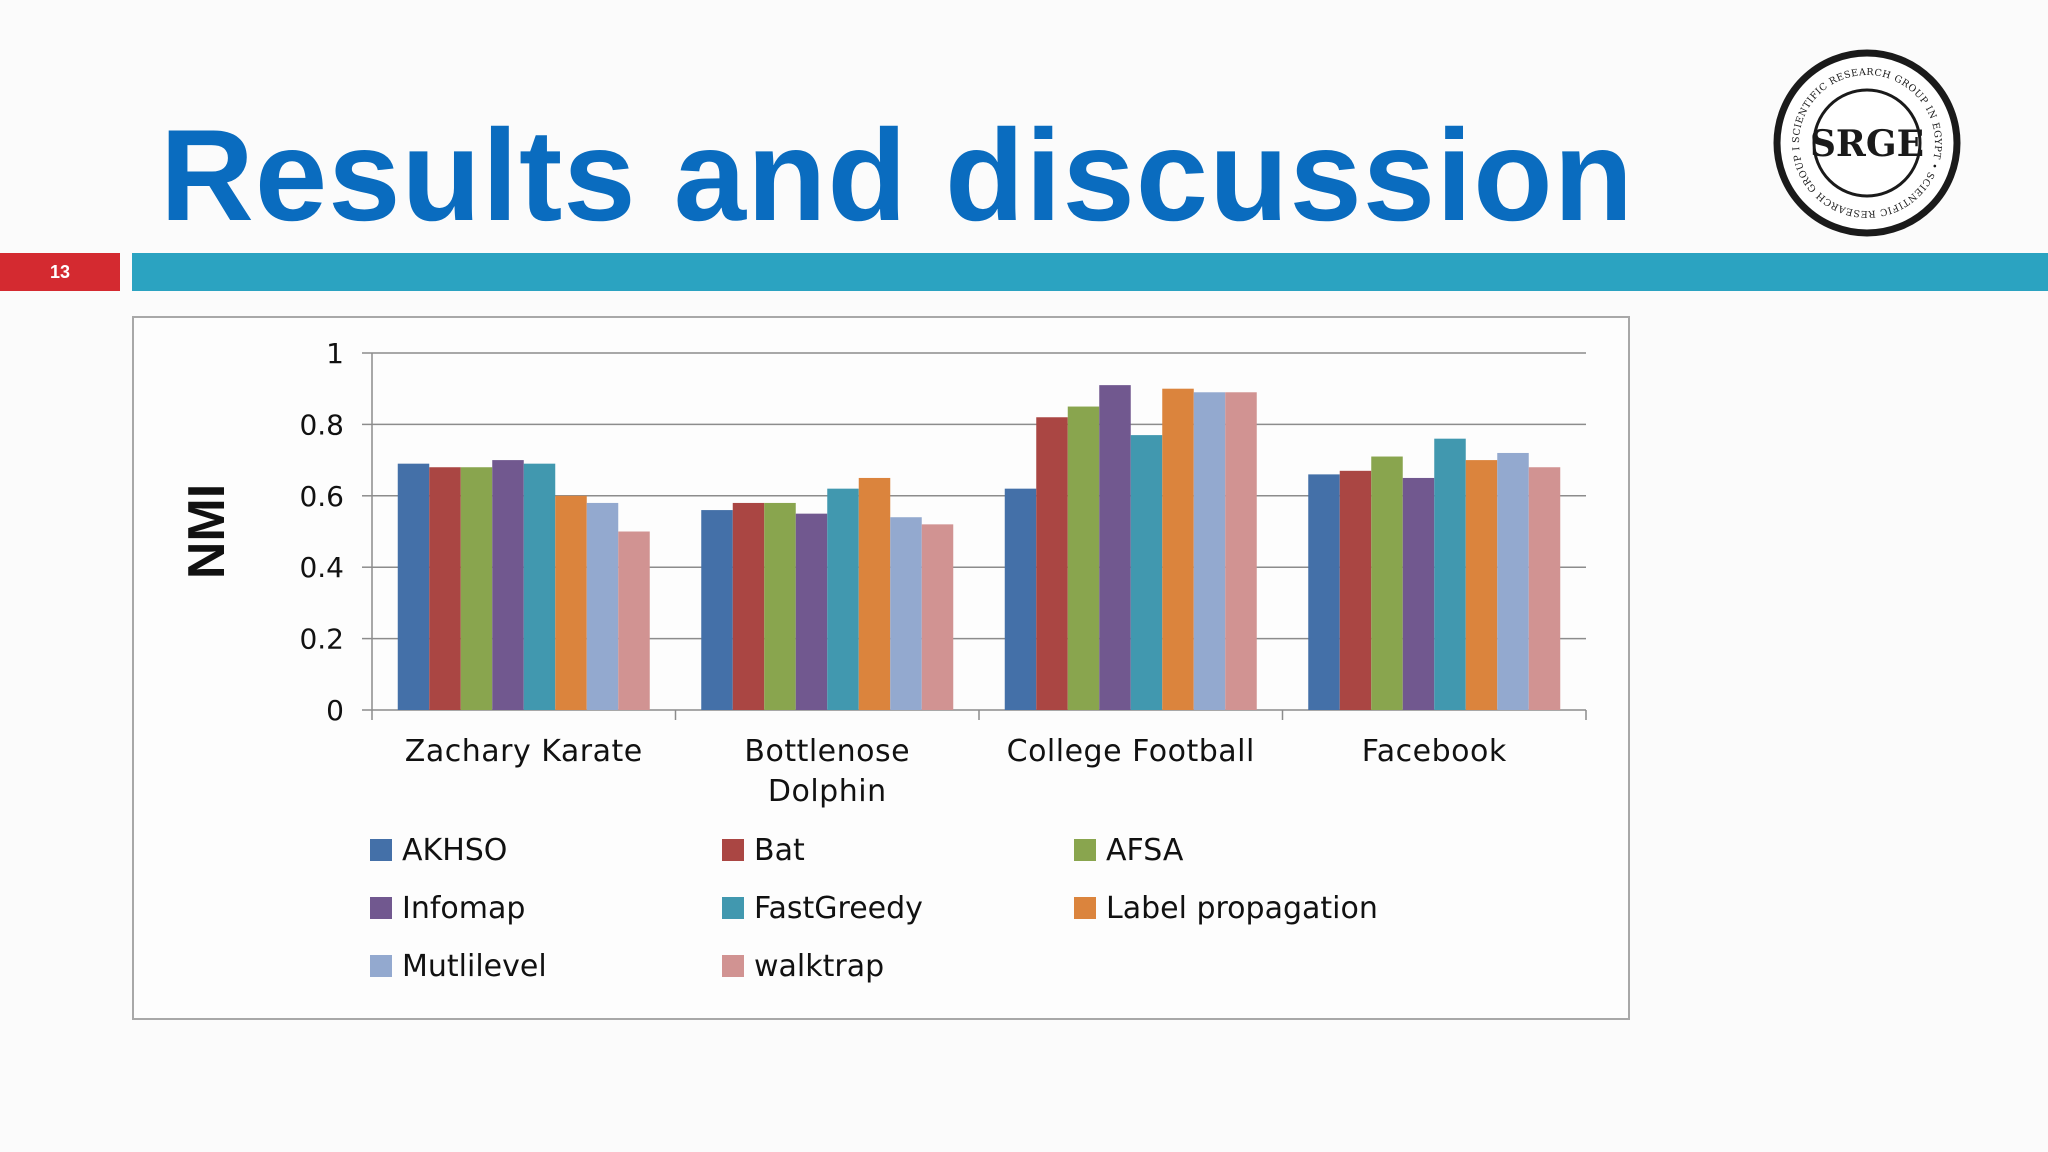  What do you see at coordinates (898, 850) in the screenshot?
I see `legend-item: Bat` at bounding box center [898, 850].